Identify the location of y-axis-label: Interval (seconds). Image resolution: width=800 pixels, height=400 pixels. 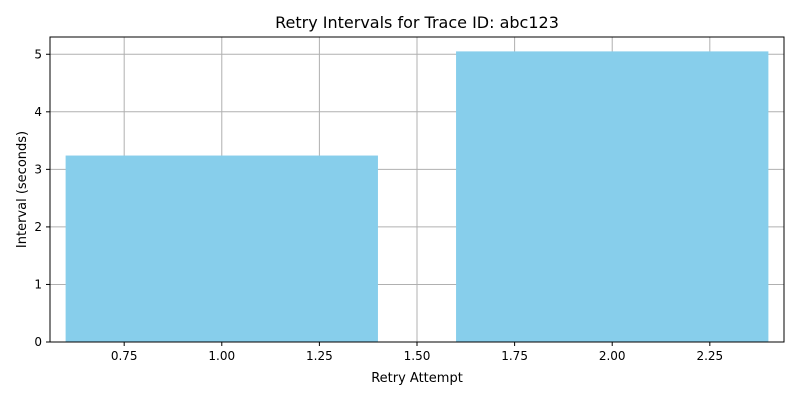
(22, 189).